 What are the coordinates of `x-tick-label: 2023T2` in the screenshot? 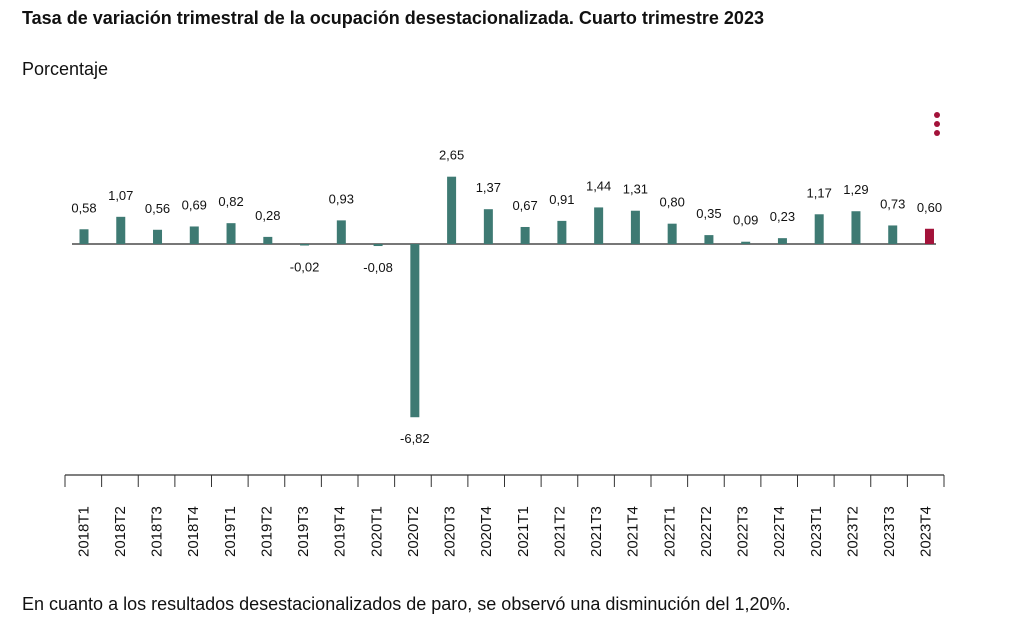 It's located at (852, 531).